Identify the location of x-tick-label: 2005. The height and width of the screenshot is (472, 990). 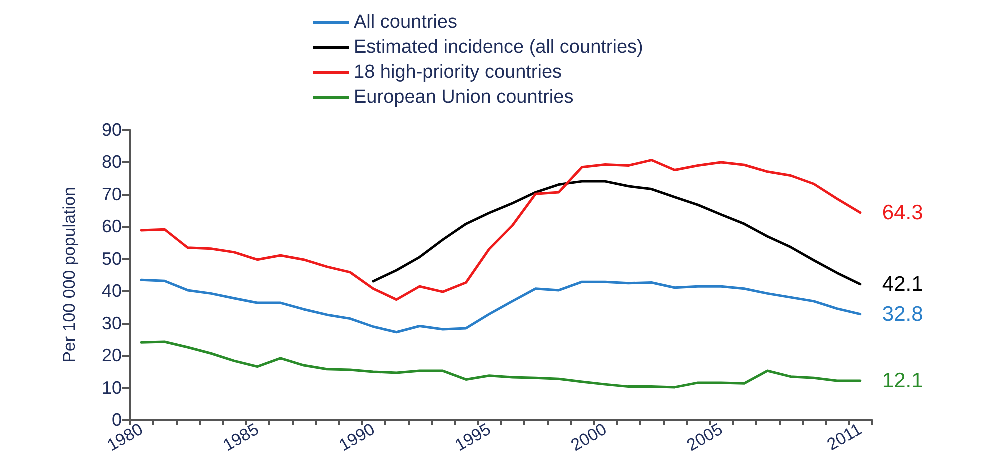
(705, 438).